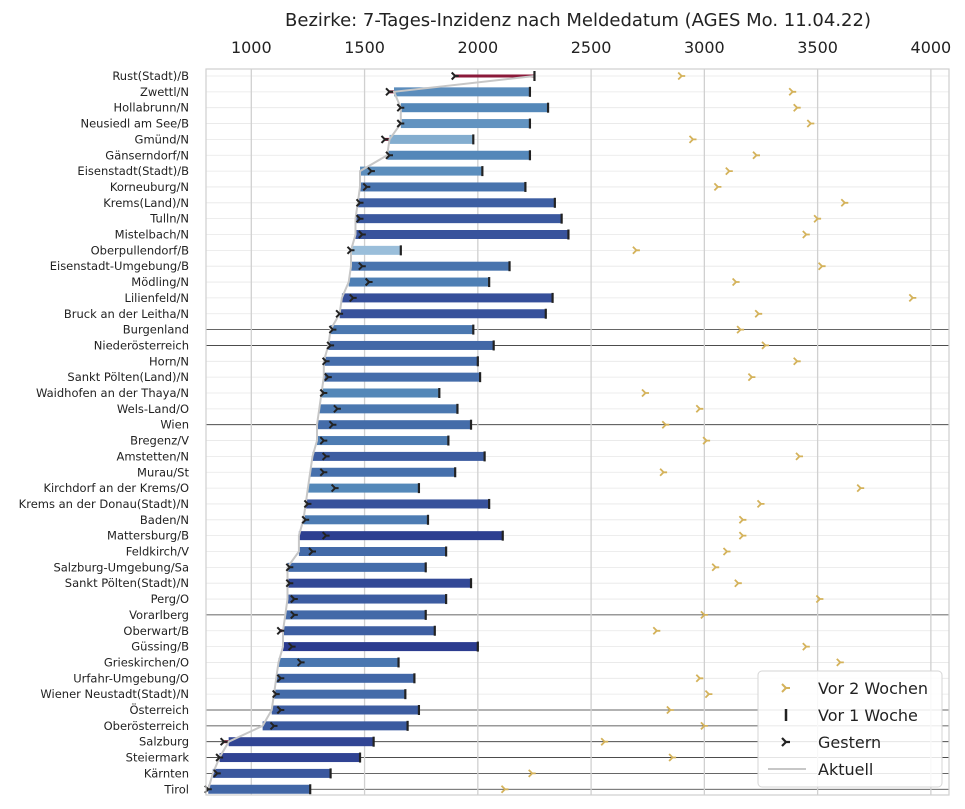  Describe the element at coordinates (152, 456) in the screenshot. I see `y-tick-label: Amstetten/N` at that location.